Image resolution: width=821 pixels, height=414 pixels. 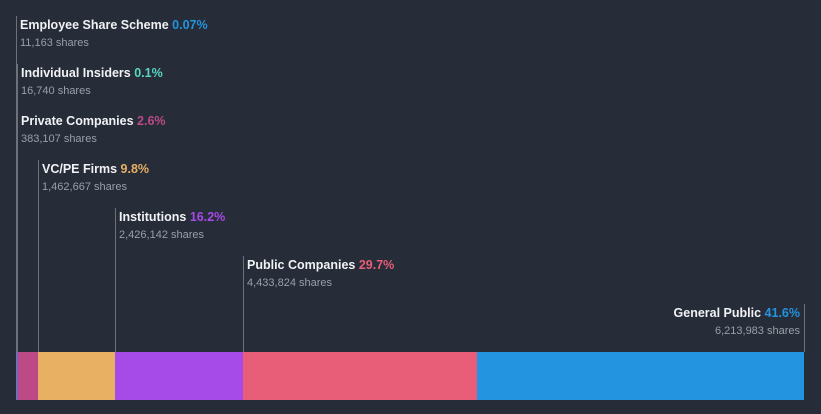 I want to click on segment-pct: 16.2%, so click(x=207, y=217).